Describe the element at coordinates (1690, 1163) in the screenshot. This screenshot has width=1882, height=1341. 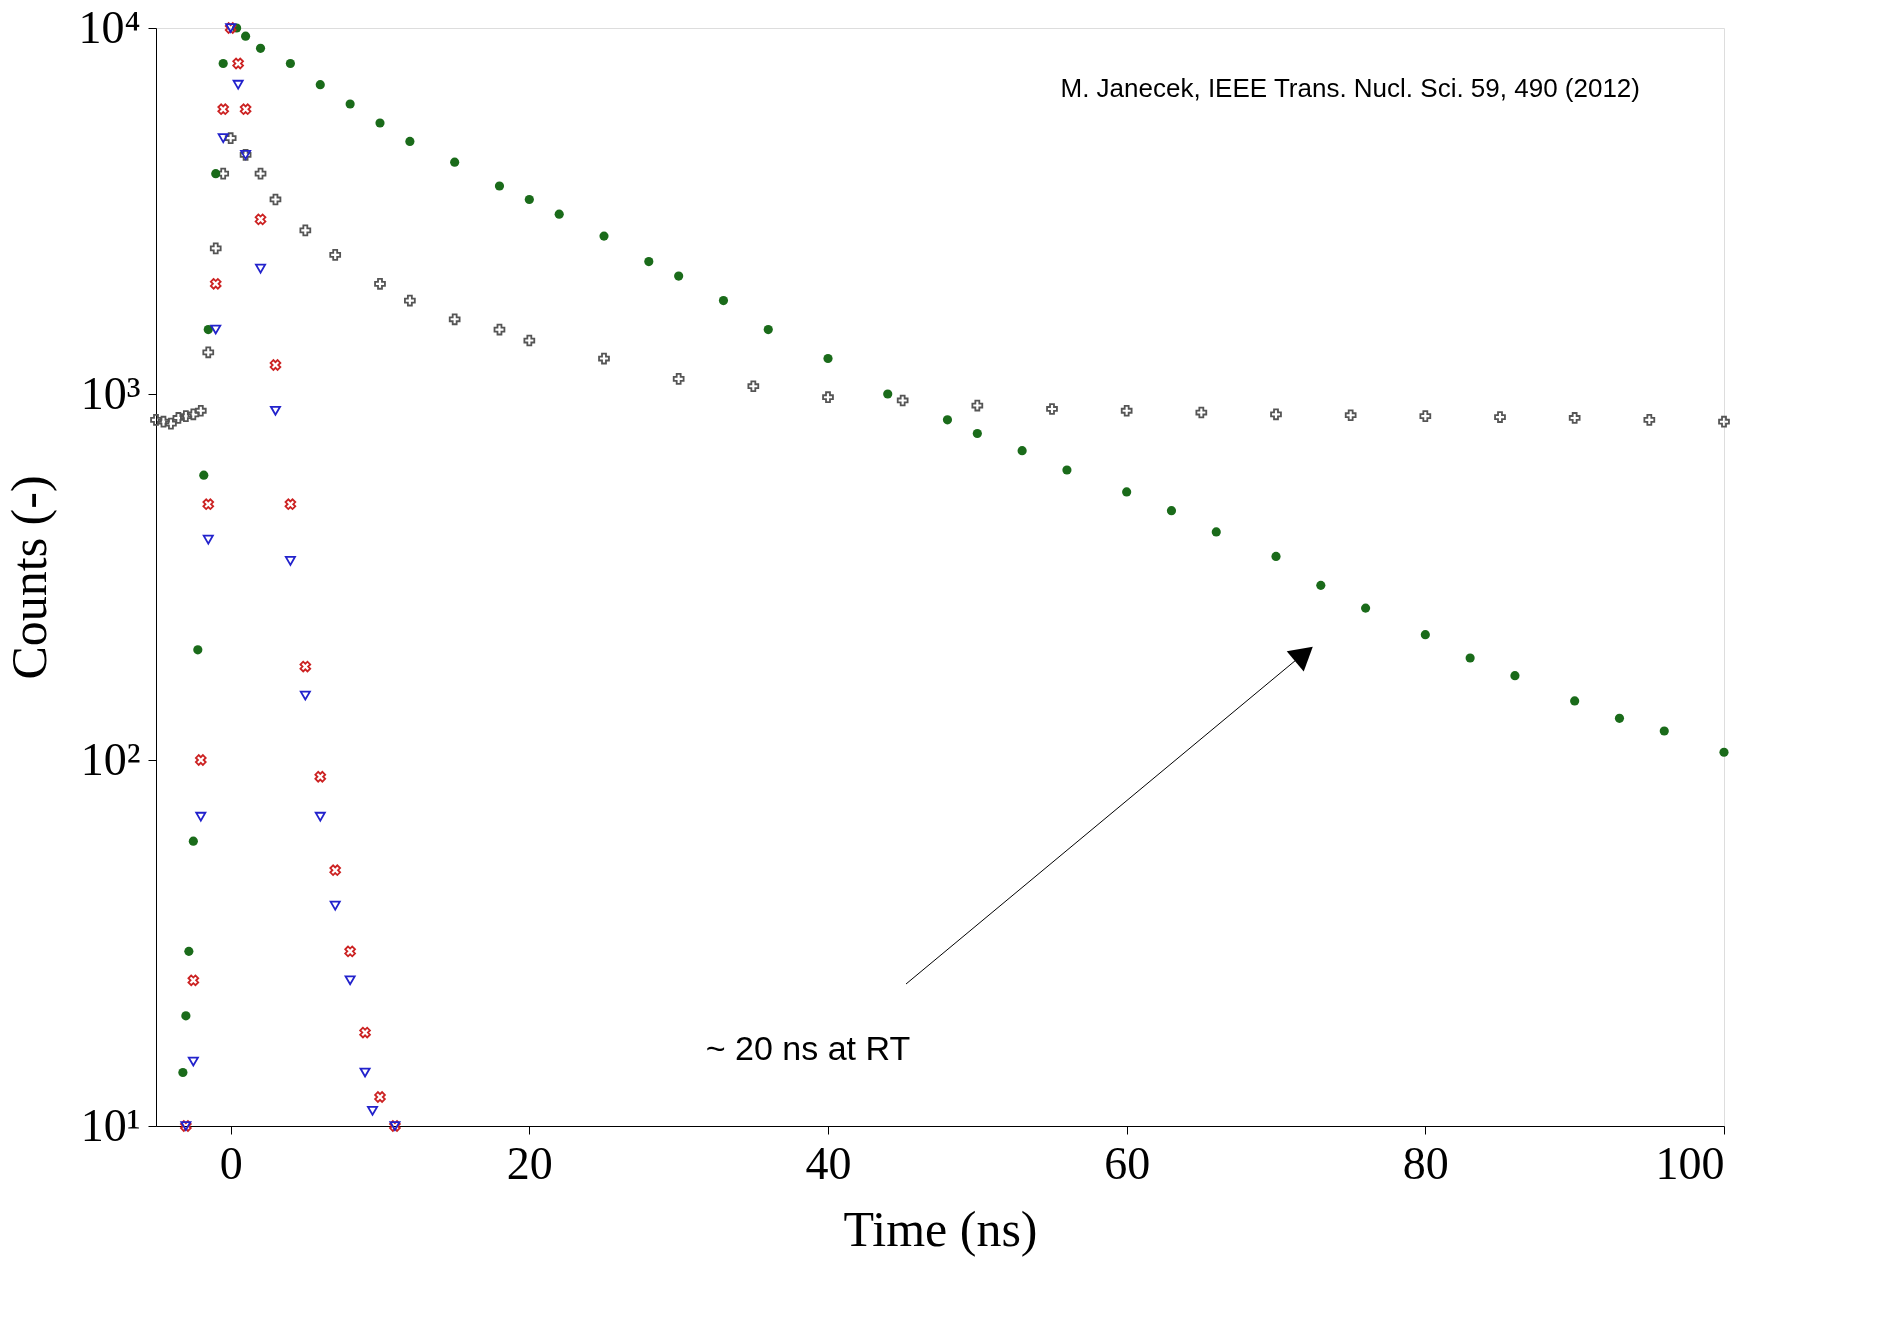
I see `x-tick-label: 100` at that location.